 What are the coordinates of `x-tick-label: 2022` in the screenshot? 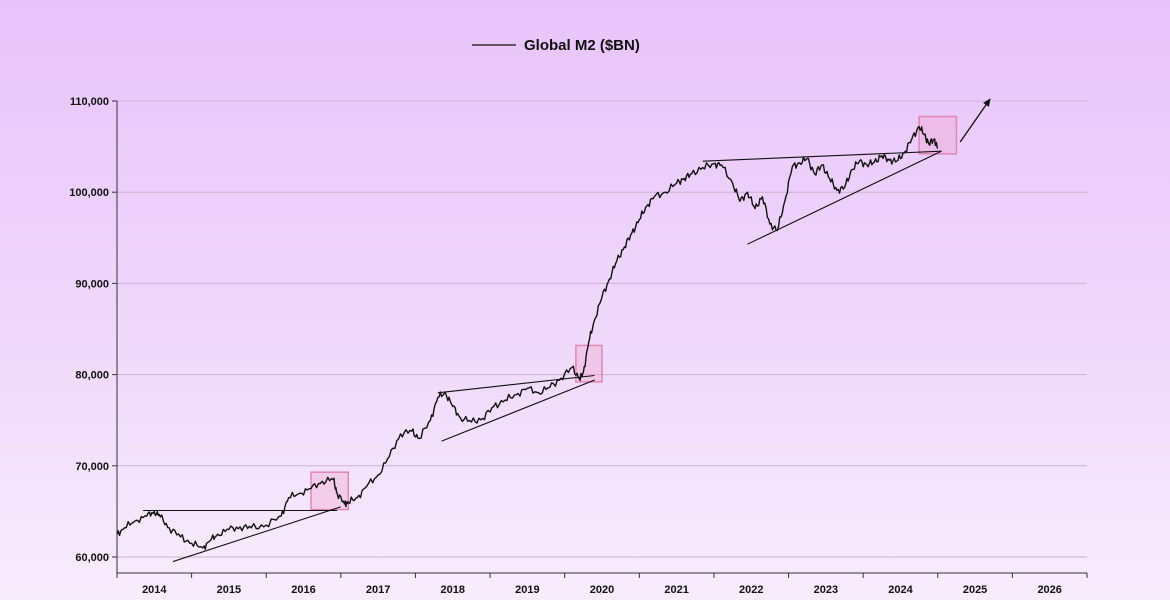 It's located at (751, 590).